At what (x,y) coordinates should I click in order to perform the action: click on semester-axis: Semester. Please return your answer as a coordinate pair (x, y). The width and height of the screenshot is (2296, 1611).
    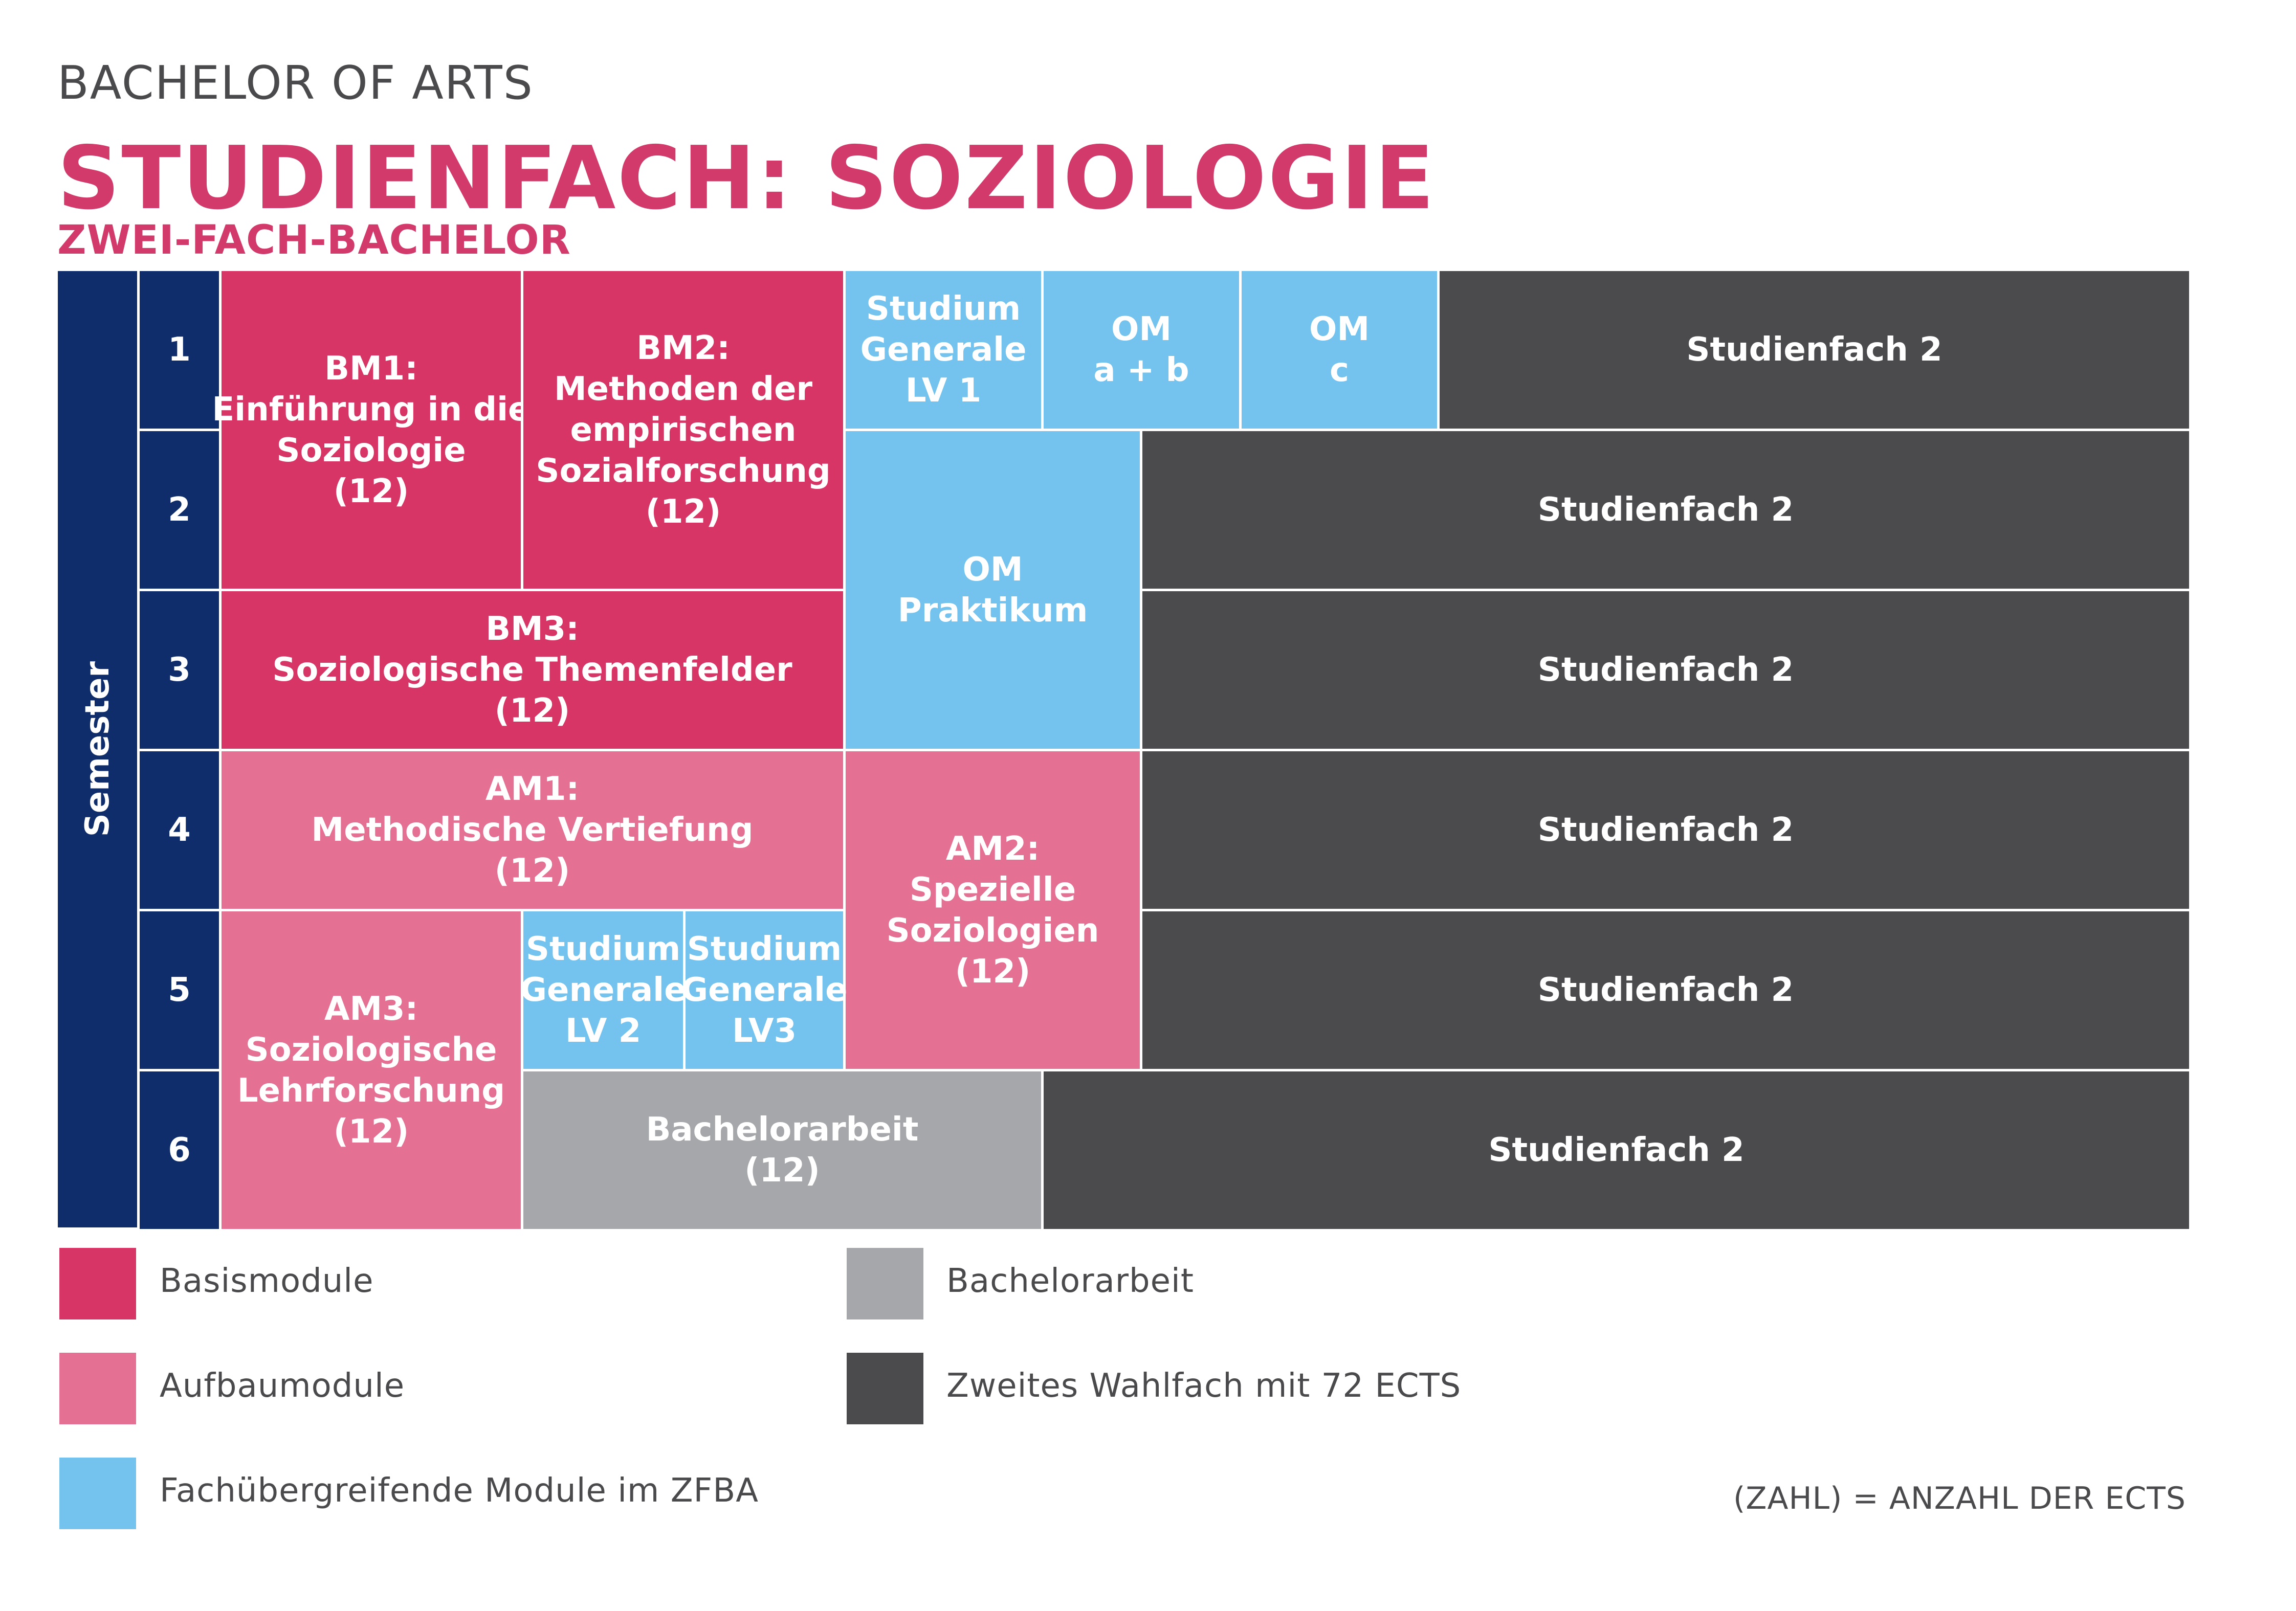
    Looking at the image, I should click on (97, 749).